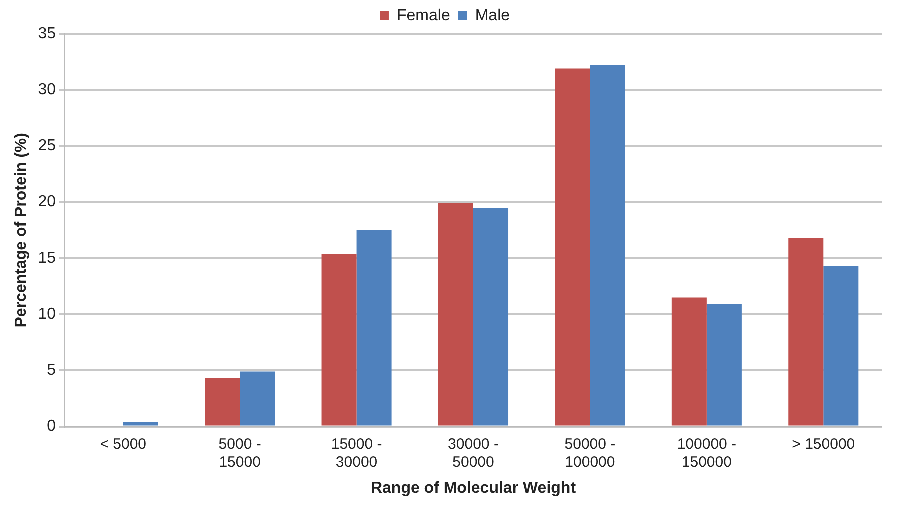 Image resolution: width=904 pixels, height=508 pixels. I want to click on x-tick-label: 5000 - 15000, so click(240, 453).